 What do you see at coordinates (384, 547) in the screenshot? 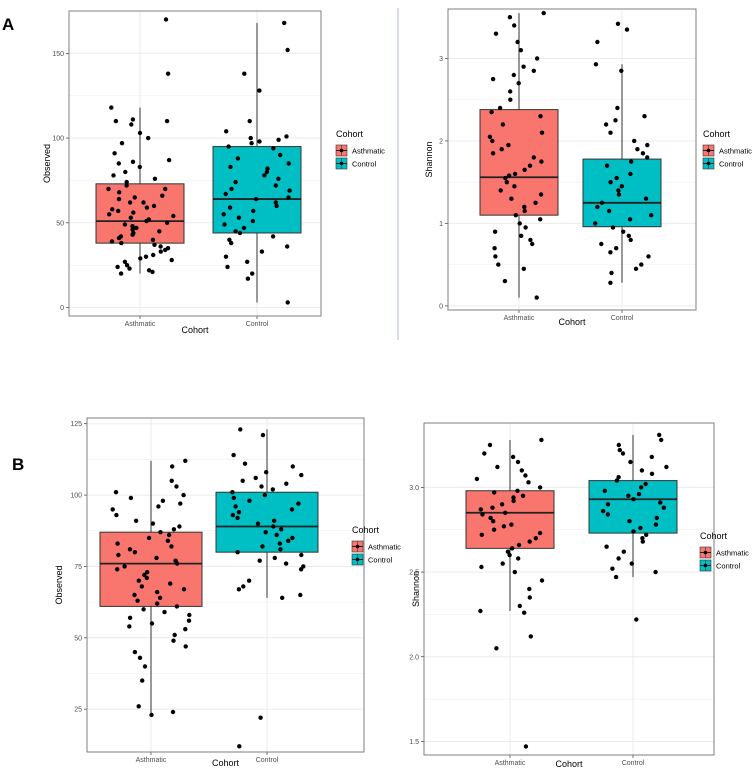
I see `legend-label: Asthmatic` at bounding box center [384, 547].